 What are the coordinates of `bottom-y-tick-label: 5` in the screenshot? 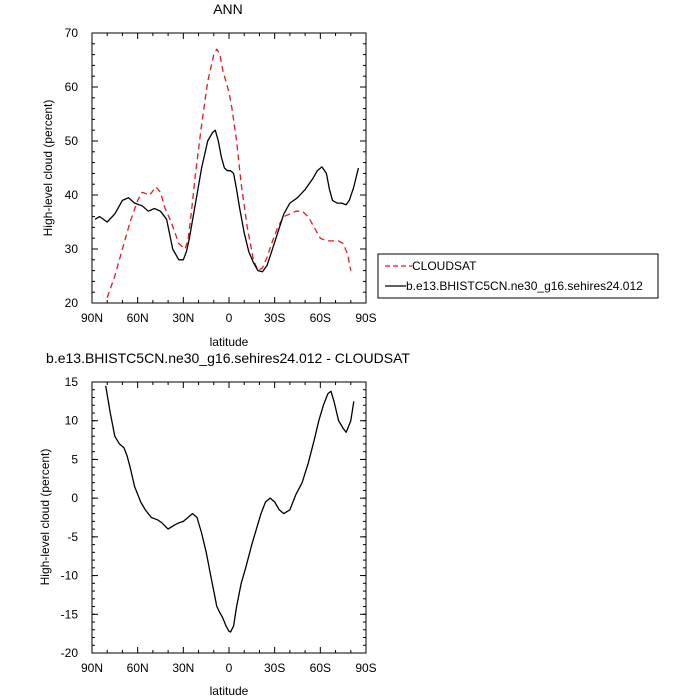 It's located at (74, 459).